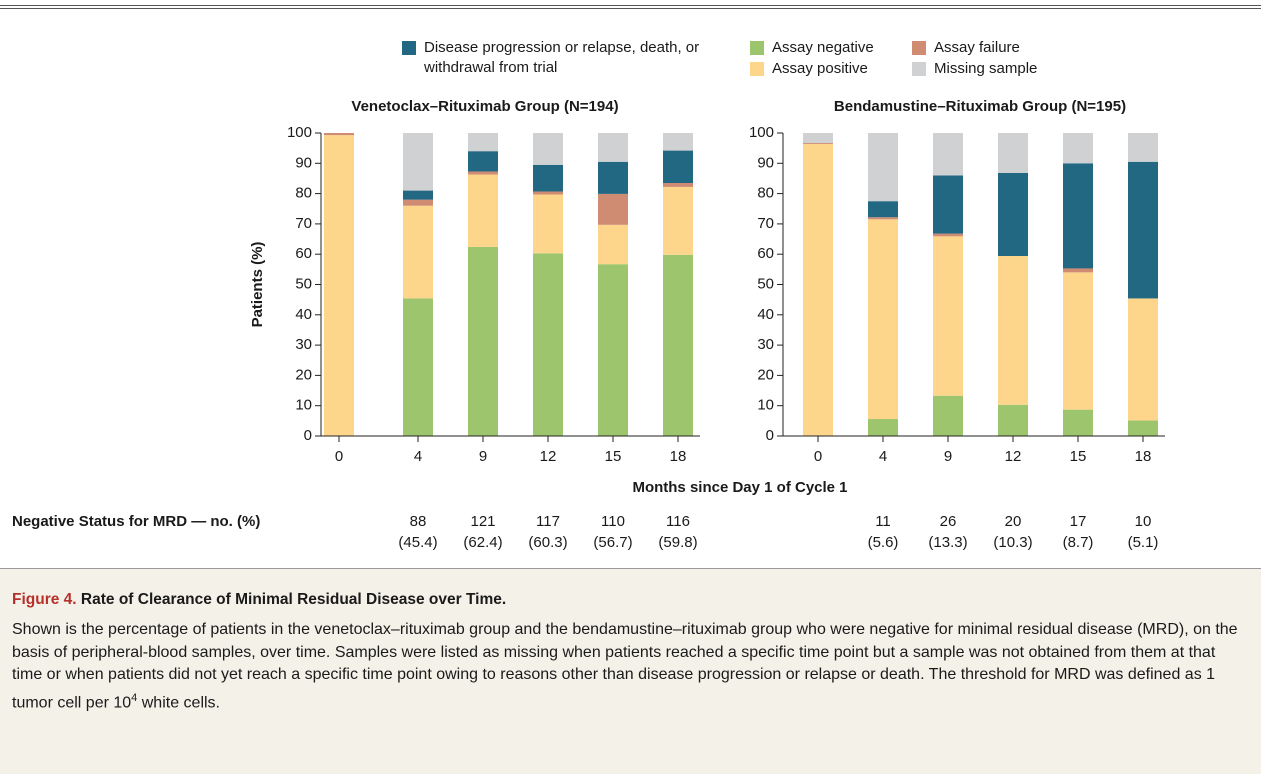  What do you see at coordinates (257, 285) in the screenshot?
I see `y-axis-label: Patients (%)` at bounding box center [257, 285].